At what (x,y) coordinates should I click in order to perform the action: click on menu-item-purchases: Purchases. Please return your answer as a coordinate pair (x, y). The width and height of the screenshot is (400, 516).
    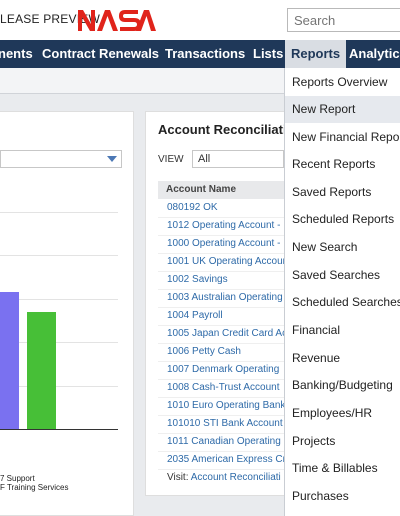
    Looking at the image, I should click on (320, 496).